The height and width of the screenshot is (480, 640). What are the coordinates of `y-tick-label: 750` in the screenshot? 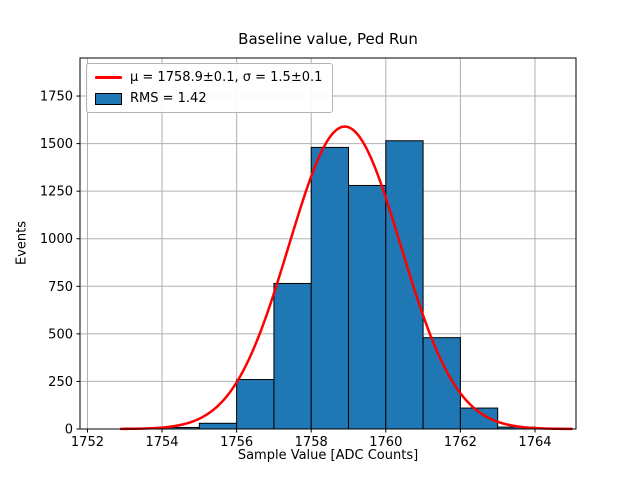 It's located at (60, 287).